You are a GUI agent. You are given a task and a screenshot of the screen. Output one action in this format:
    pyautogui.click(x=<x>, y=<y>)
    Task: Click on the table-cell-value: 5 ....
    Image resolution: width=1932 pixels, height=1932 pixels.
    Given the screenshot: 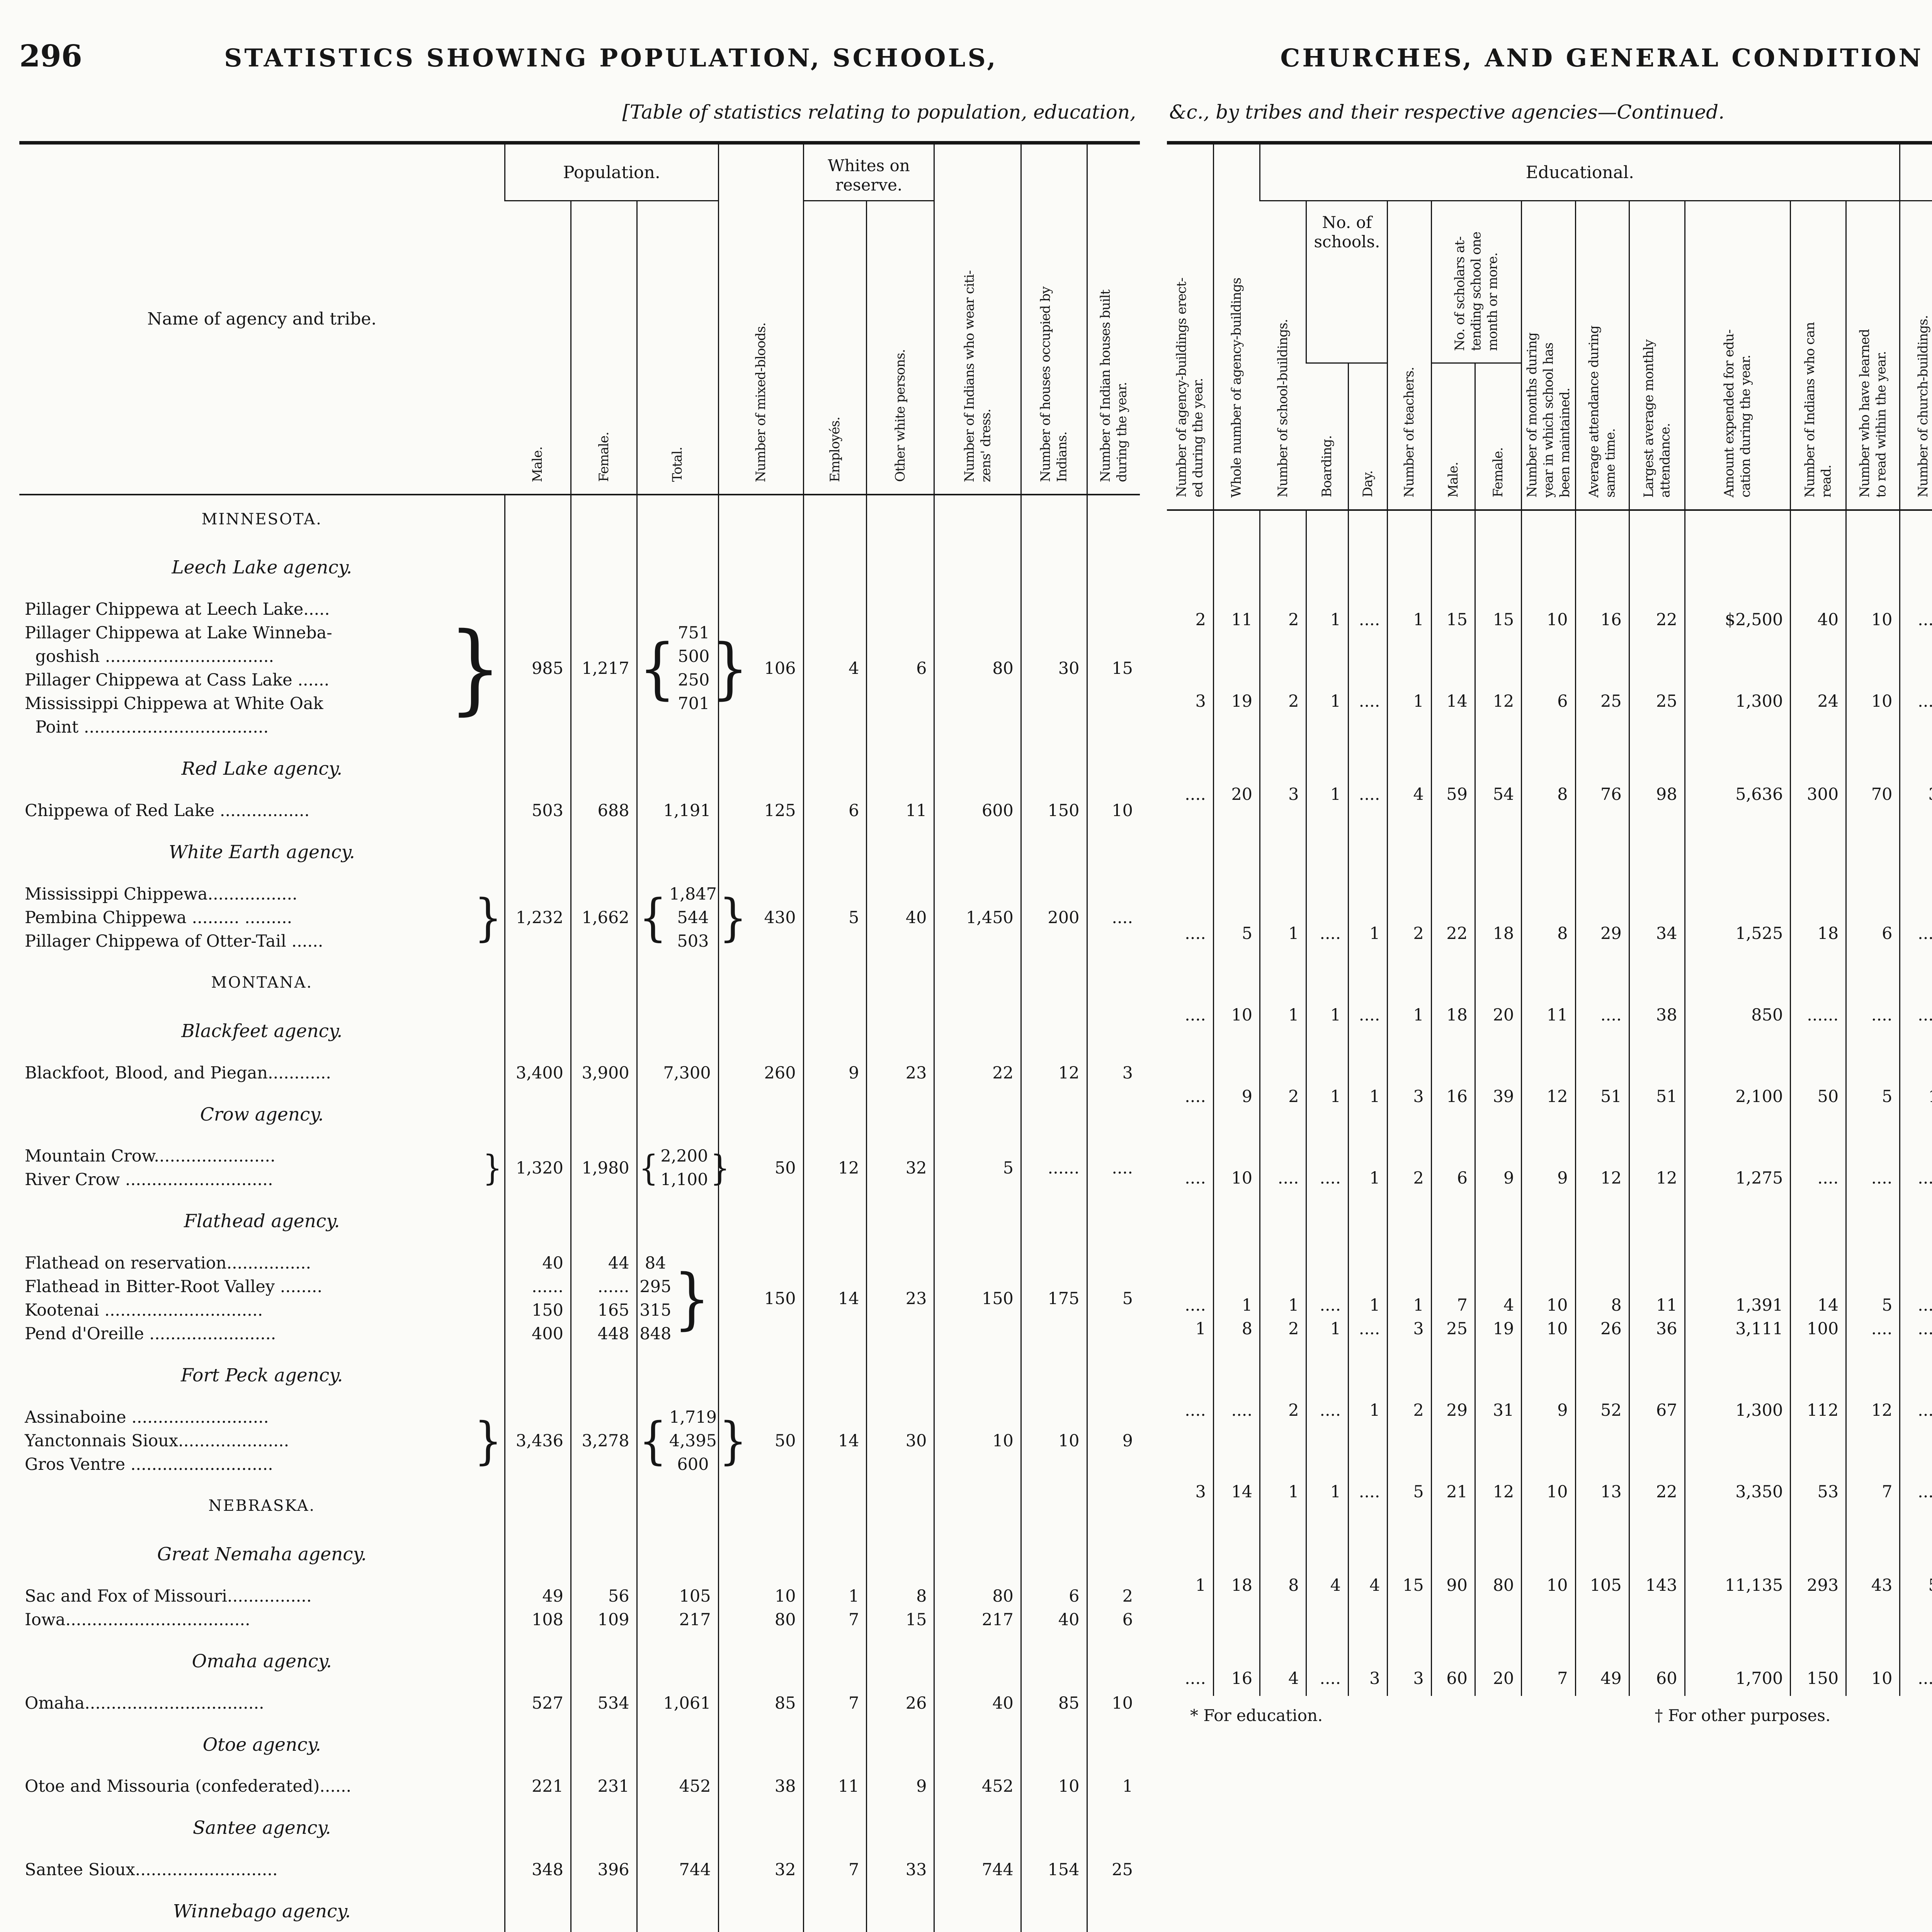 What is the action you would take?
    pyautogui.click(x=1872, y=1317)
    